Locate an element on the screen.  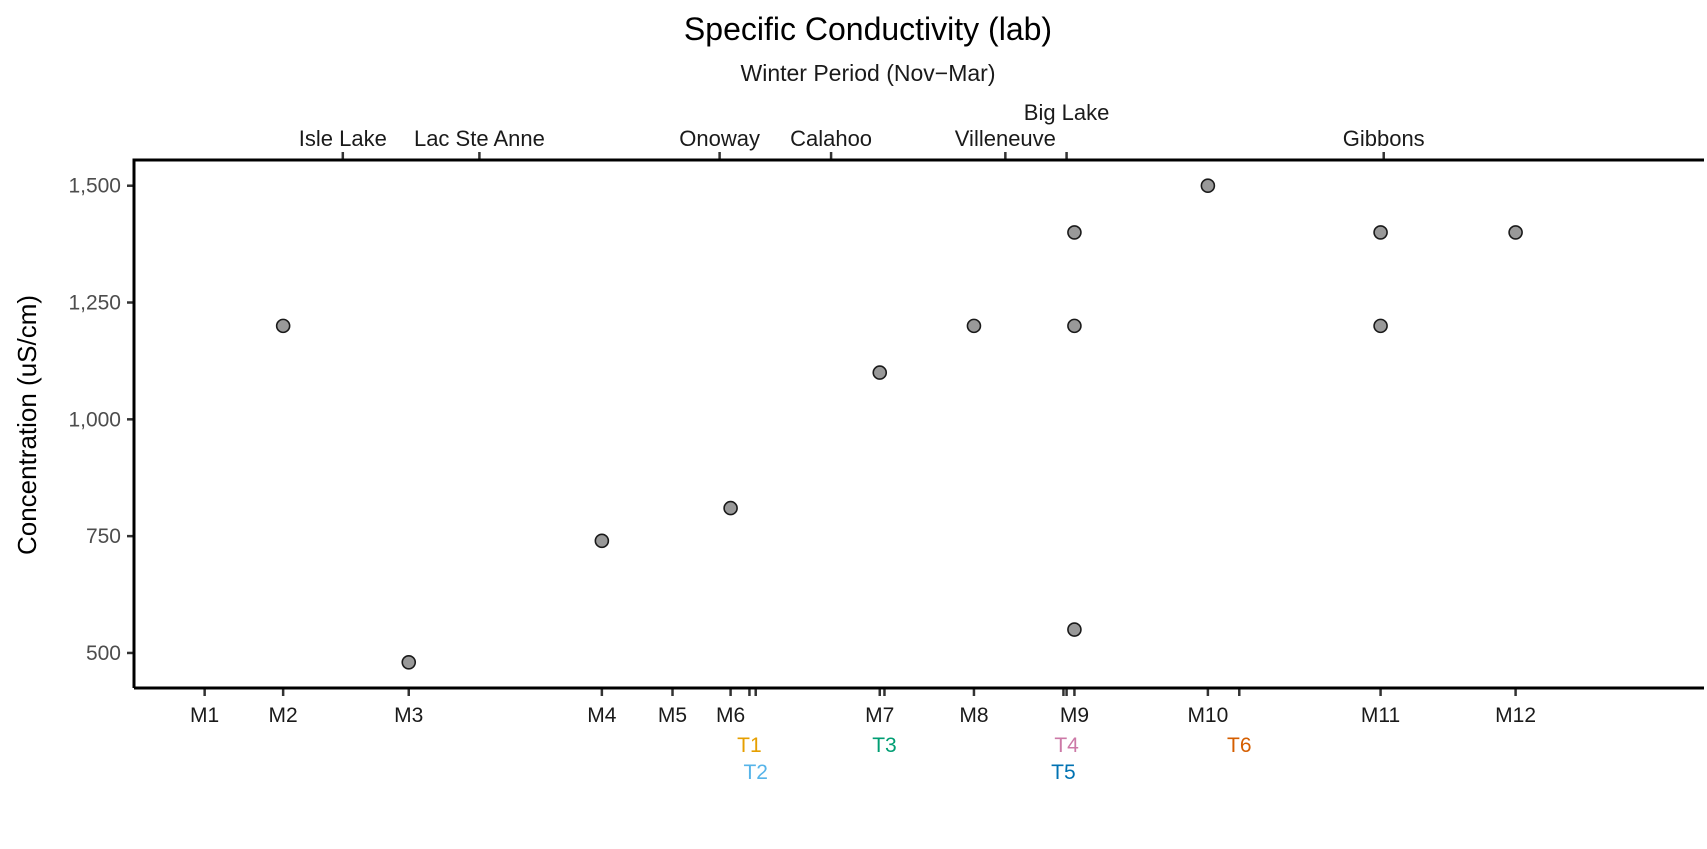
community-label: Isle Lake is located at coordinates (343, 138).